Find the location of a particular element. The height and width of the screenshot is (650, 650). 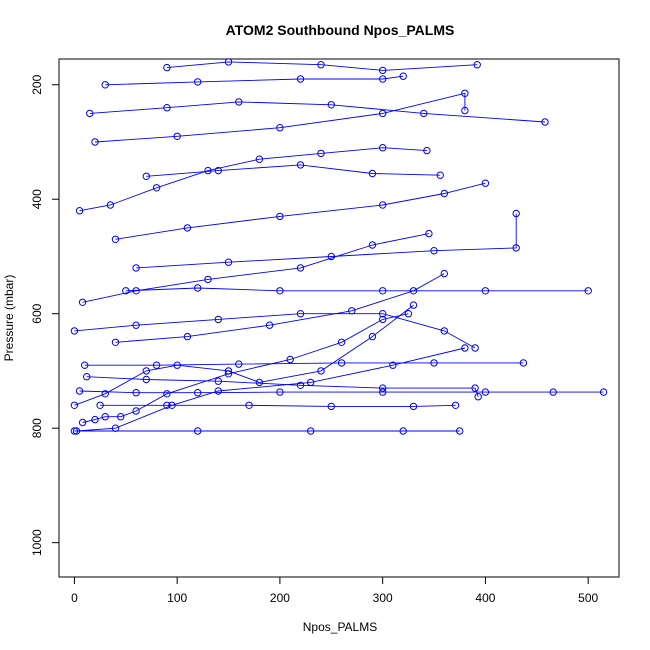

y-tick-label: 400 is located at coordinates (37, 199).